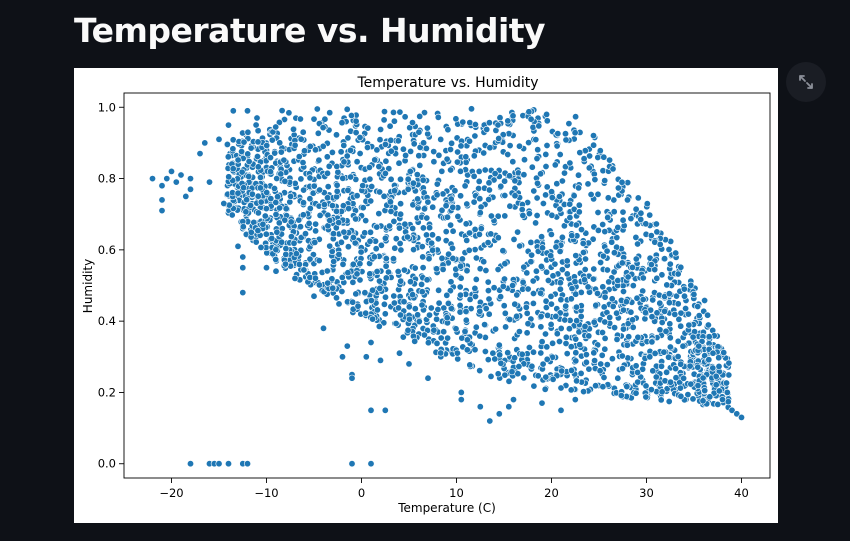 The width and height of the screenshot is (850, 541). I want to click on page-title: Temperature vs. Humidity, so click(310, 30).